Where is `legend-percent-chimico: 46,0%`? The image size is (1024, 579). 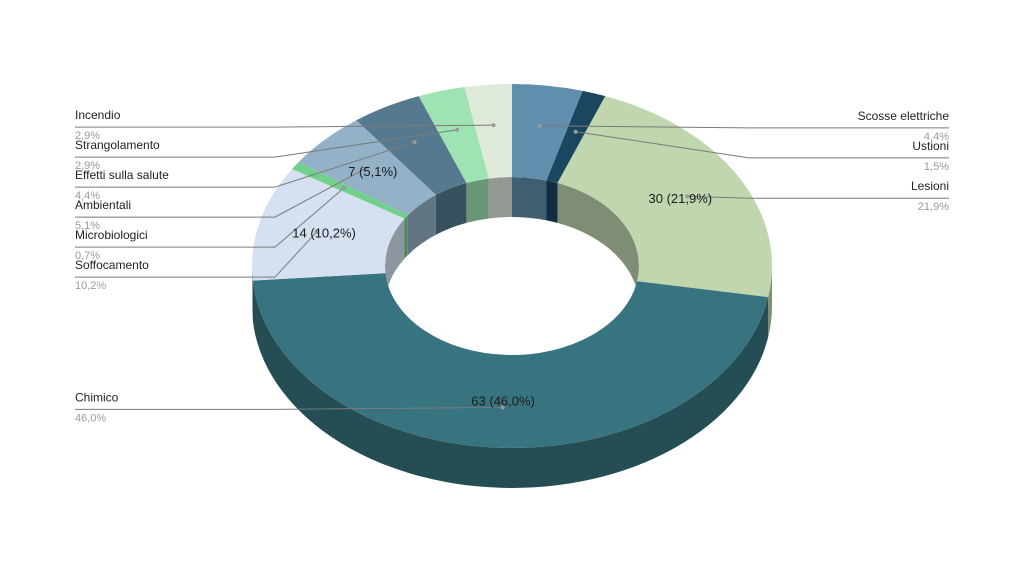 legend-percent-chimico: 46,0% is located at coordinates (90, 418).